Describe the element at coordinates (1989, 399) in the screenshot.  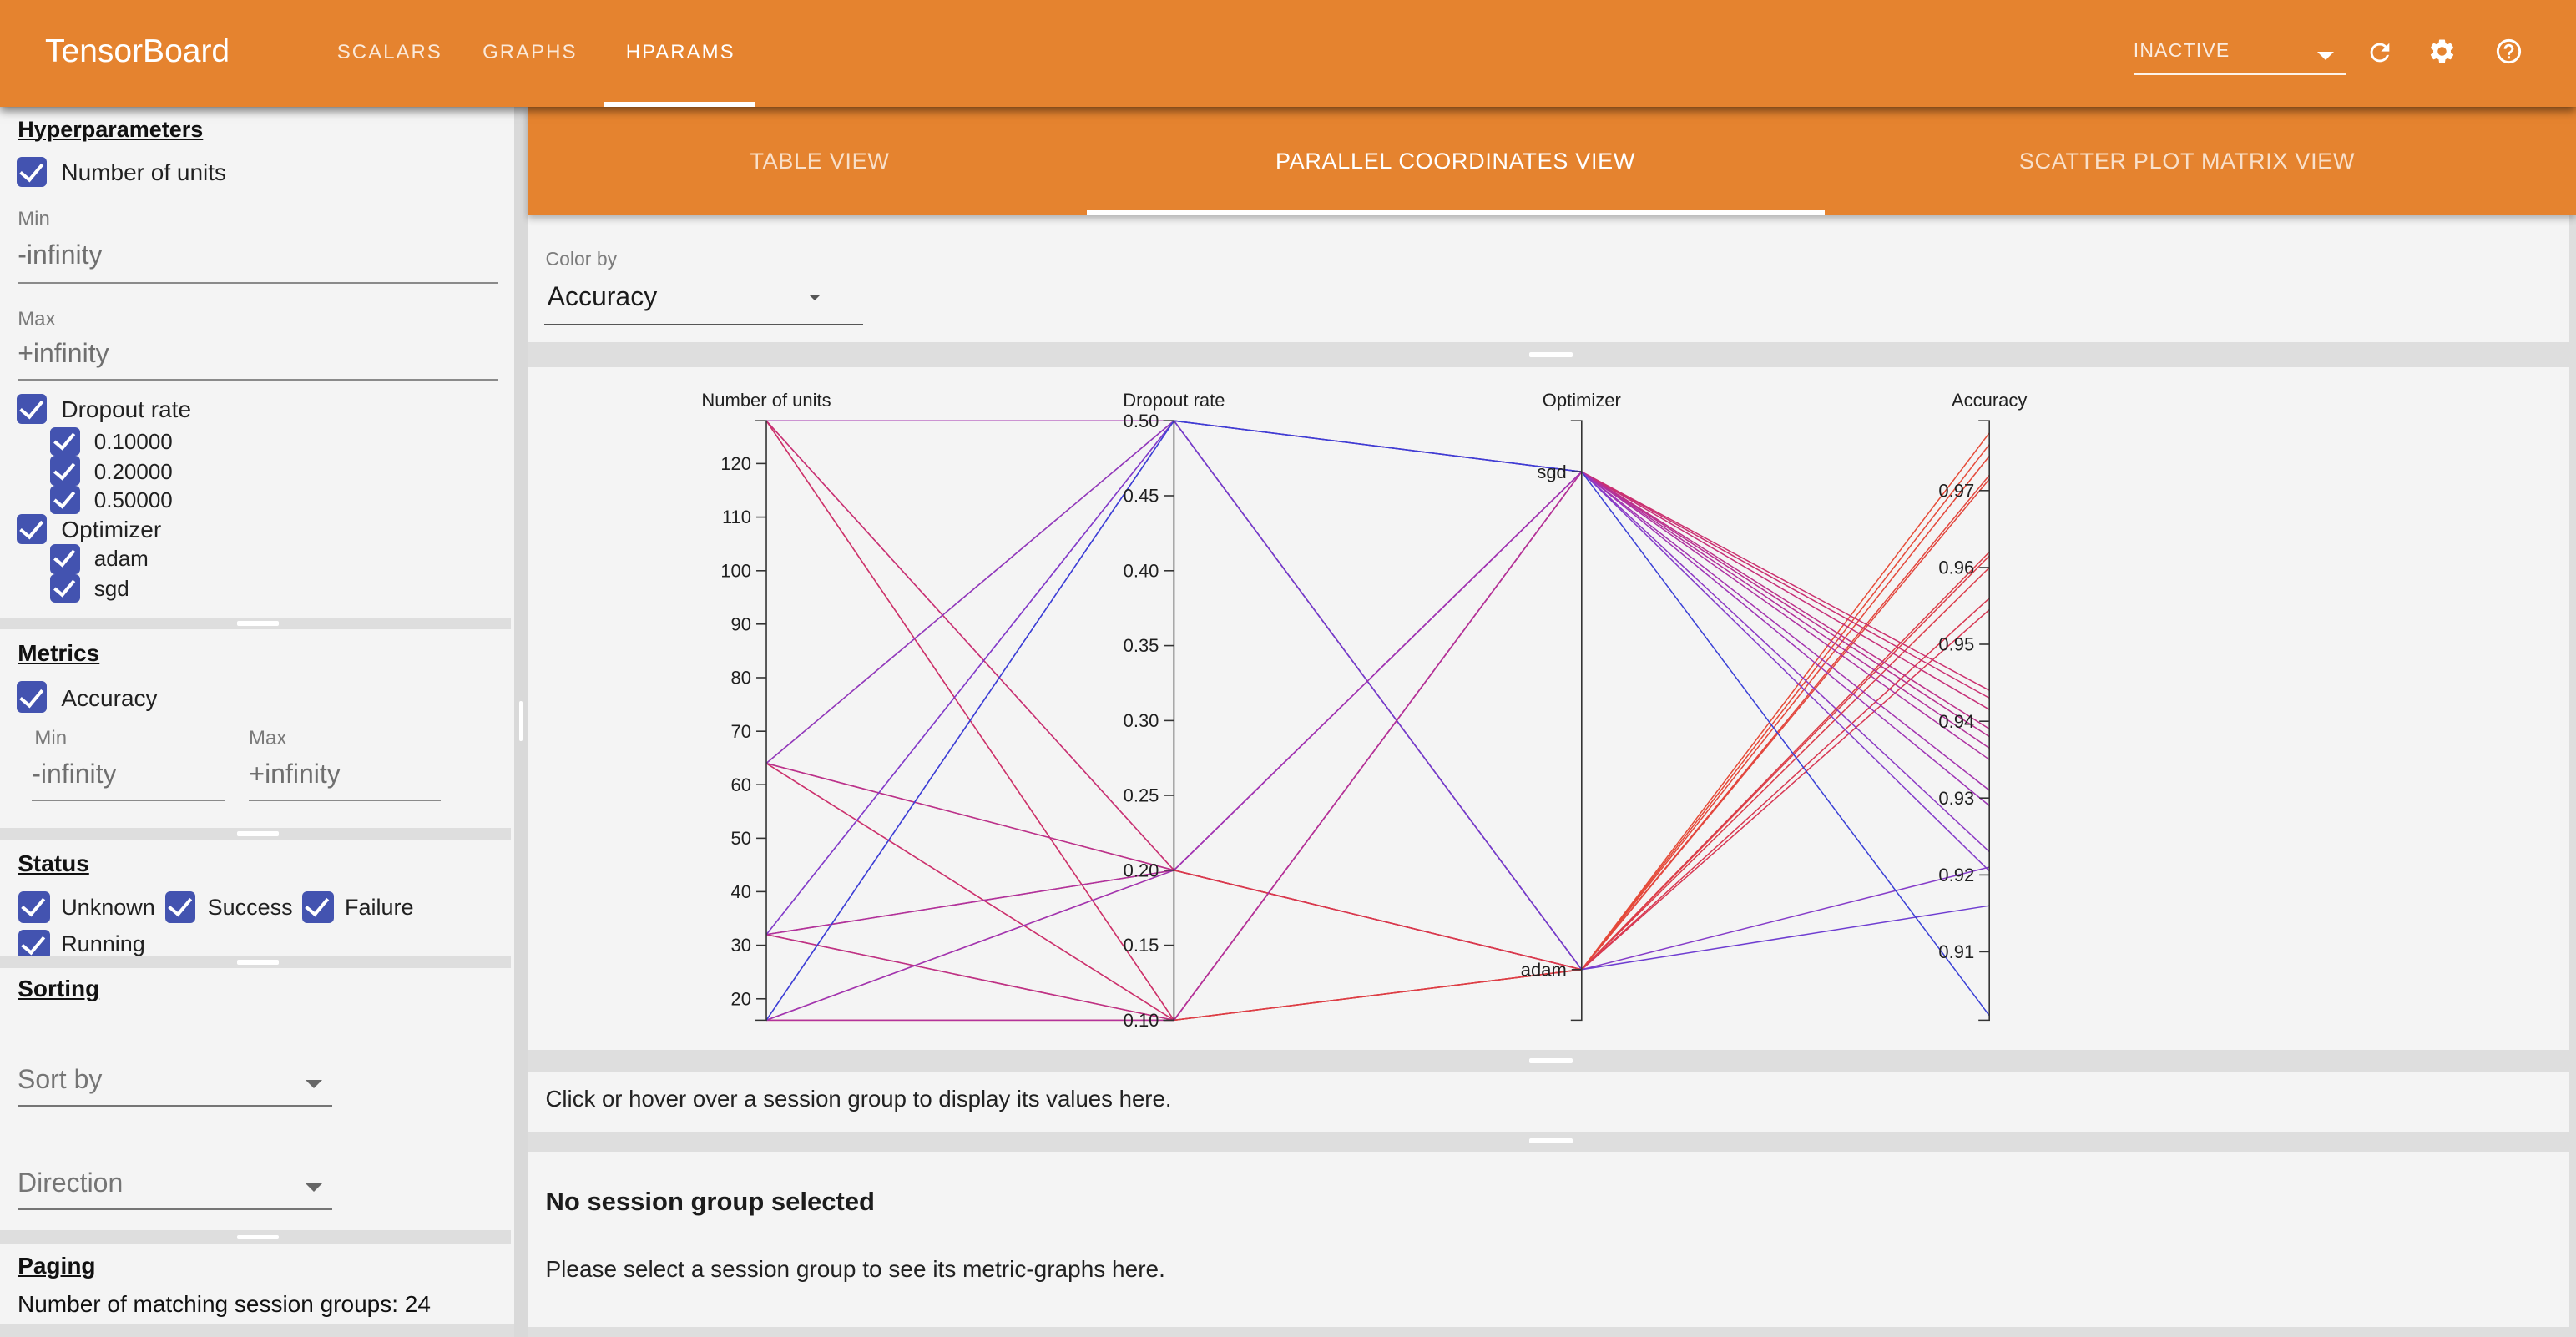
I see `svg-text: Accuracy` at that location.